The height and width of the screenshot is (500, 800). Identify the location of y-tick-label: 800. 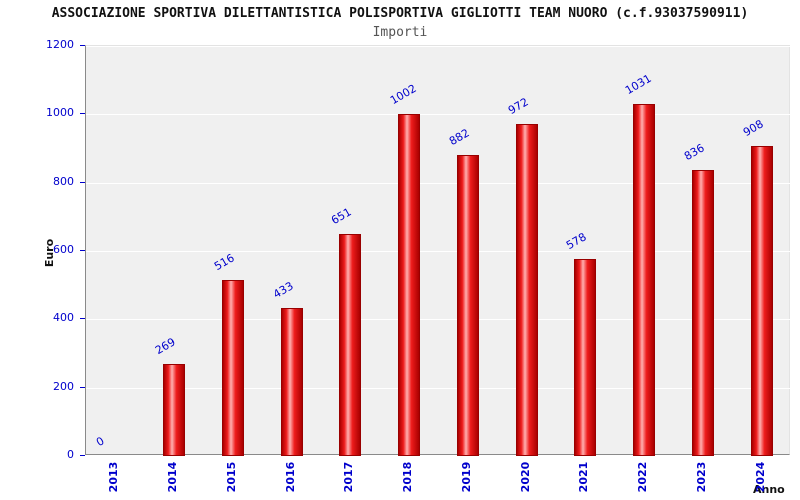
(63, 181).